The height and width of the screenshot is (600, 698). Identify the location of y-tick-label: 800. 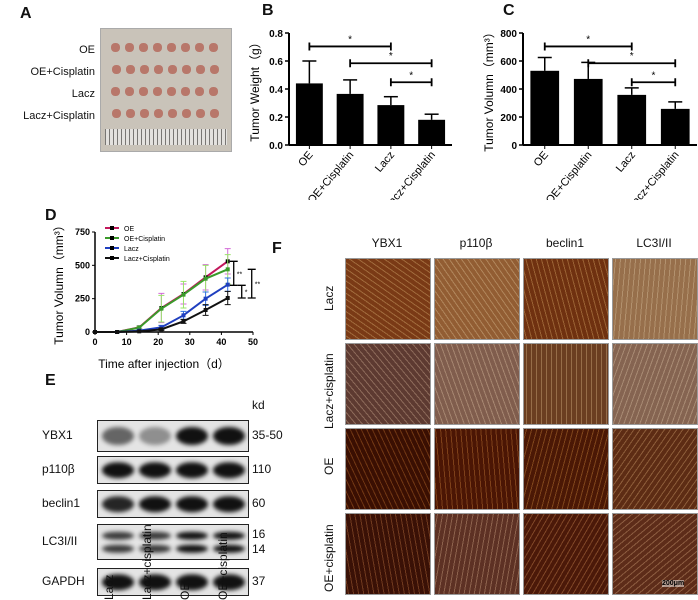
(508, 34).